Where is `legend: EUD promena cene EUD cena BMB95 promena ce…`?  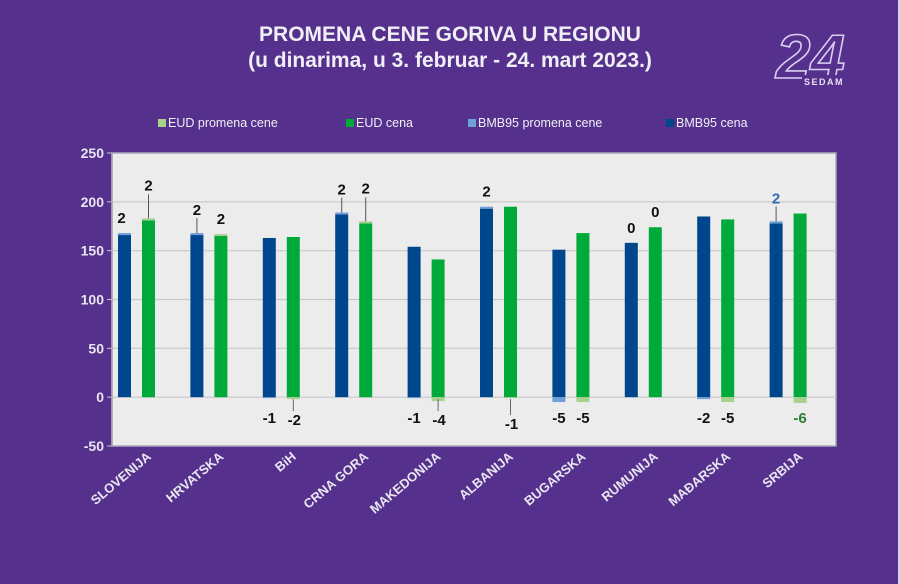
legend: EUD promena cene EUD cena BMB95 promena ce… is located at coordinates (453, 123).